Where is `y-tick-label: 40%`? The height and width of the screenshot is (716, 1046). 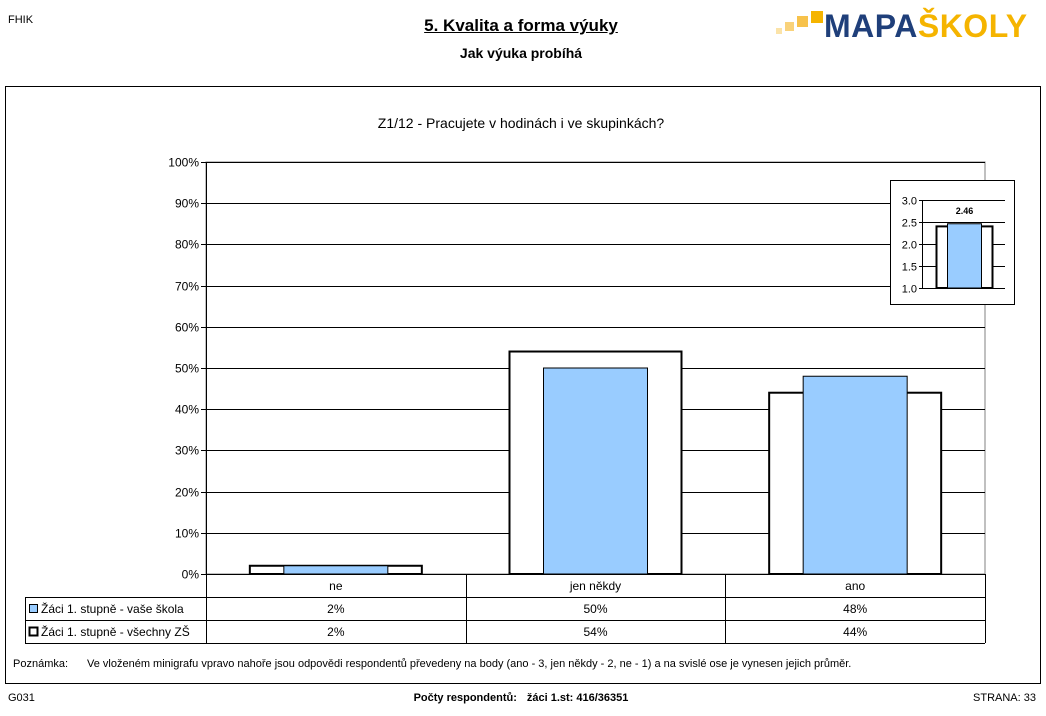 y-tick-label: 40% is located at coordinates (187, 410).